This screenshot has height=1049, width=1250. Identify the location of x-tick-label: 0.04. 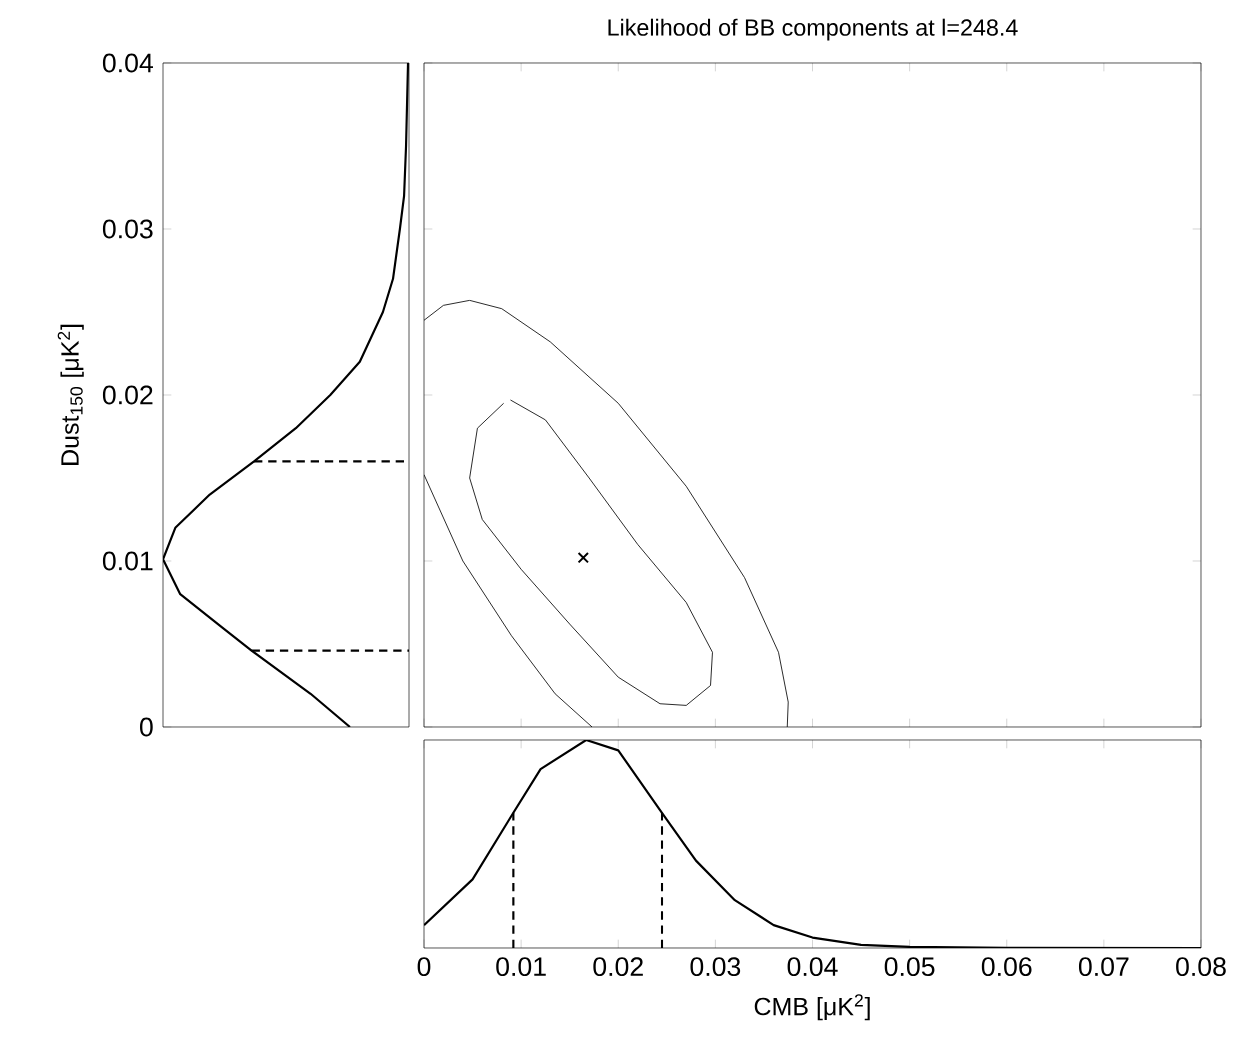
(812, 967).